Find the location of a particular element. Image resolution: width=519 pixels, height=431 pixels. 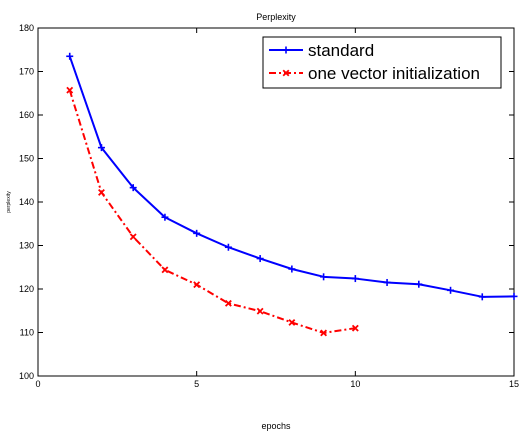

y-tick-label: 110 is located at coordinates (27, 333).